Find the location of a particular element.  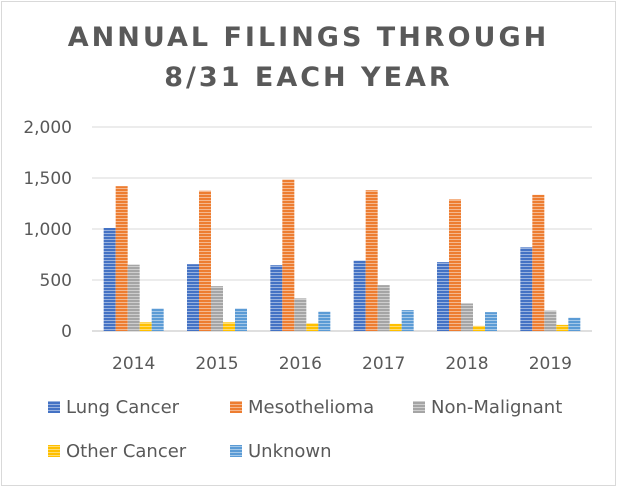

bar-mesothelioma-2017 is located at coordinates (371, 260).